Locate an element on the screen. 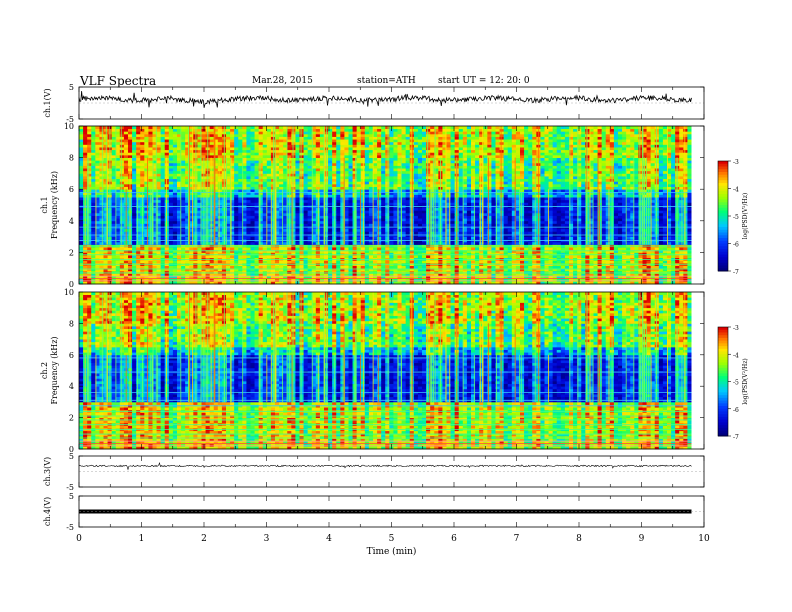 Image resolution: width=792 pixels, height=612 pixels. x-tick-label: 3 is located at coordinates (267, 539).